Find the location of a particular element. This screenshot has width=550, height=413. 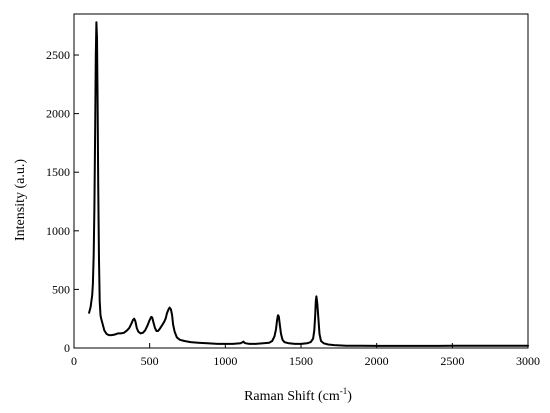

x-axis-ticks: 0 500 1000 1500 2000 2500 3000 is located at coordinates (305, 355).